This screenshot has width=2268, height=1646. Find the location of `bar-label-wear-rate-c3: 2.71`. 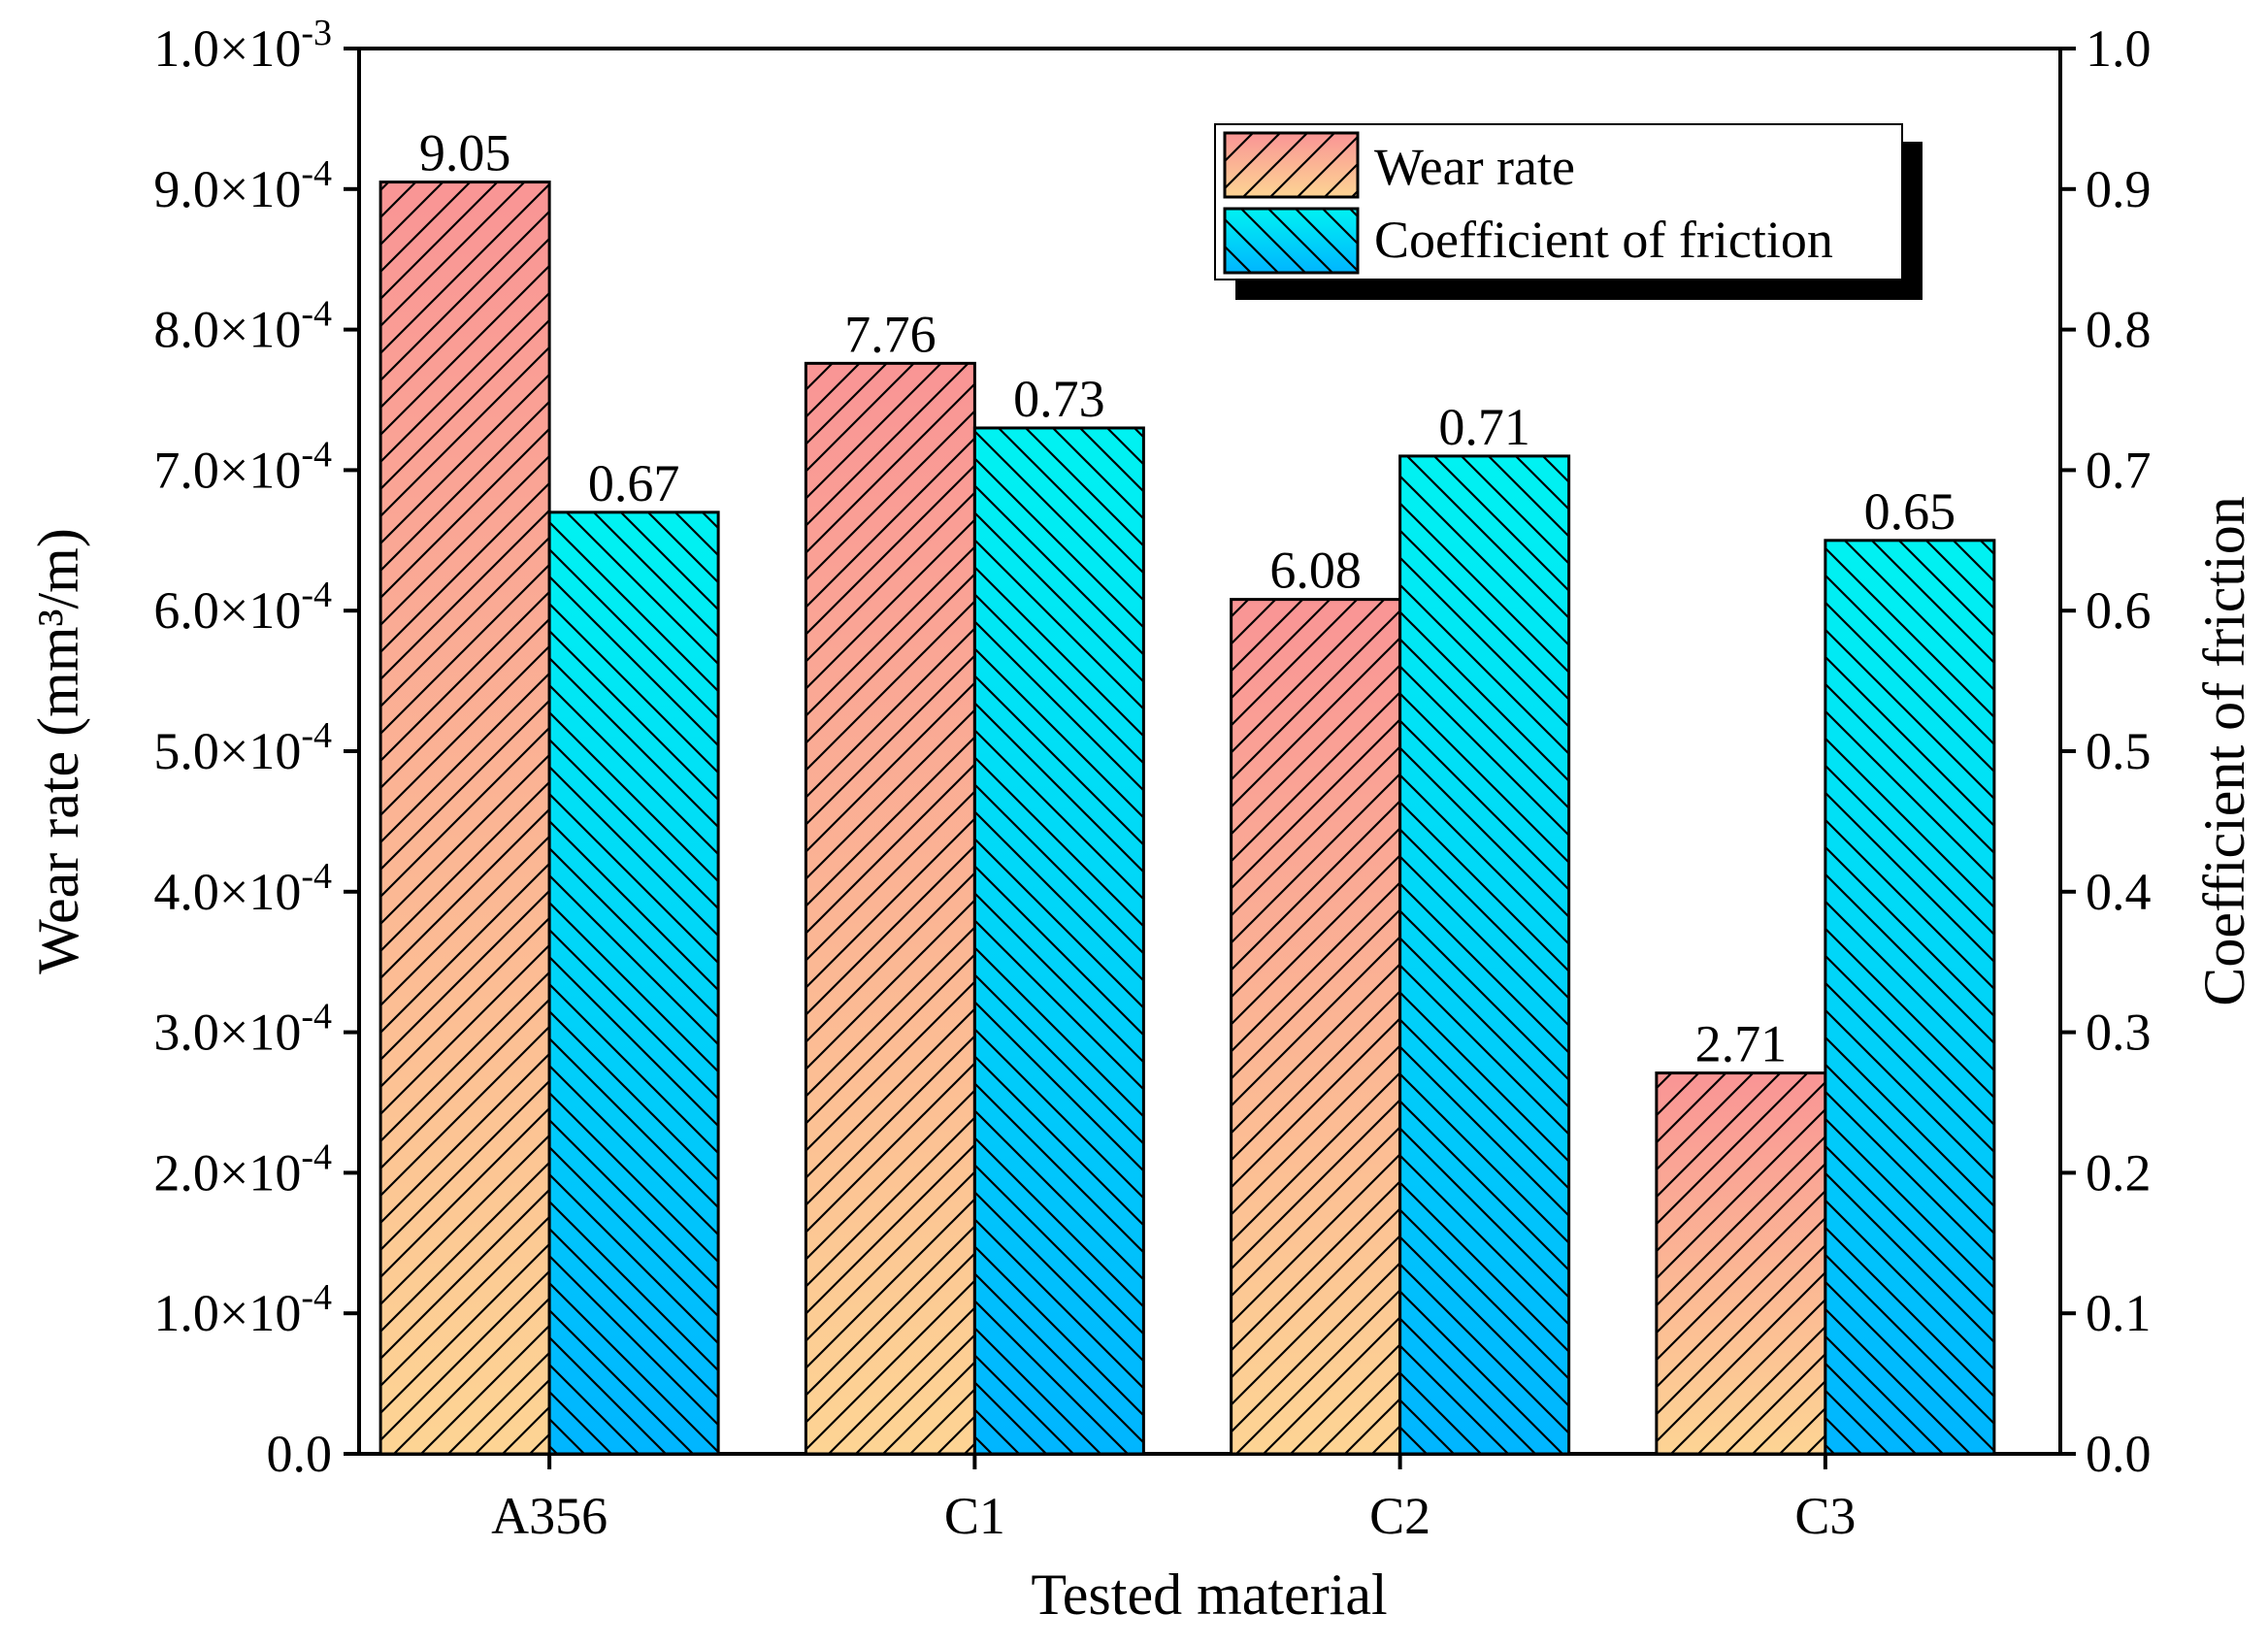

bar-label-wear-rate-c3: 2.71 is located at coordinates (1741, 1044).